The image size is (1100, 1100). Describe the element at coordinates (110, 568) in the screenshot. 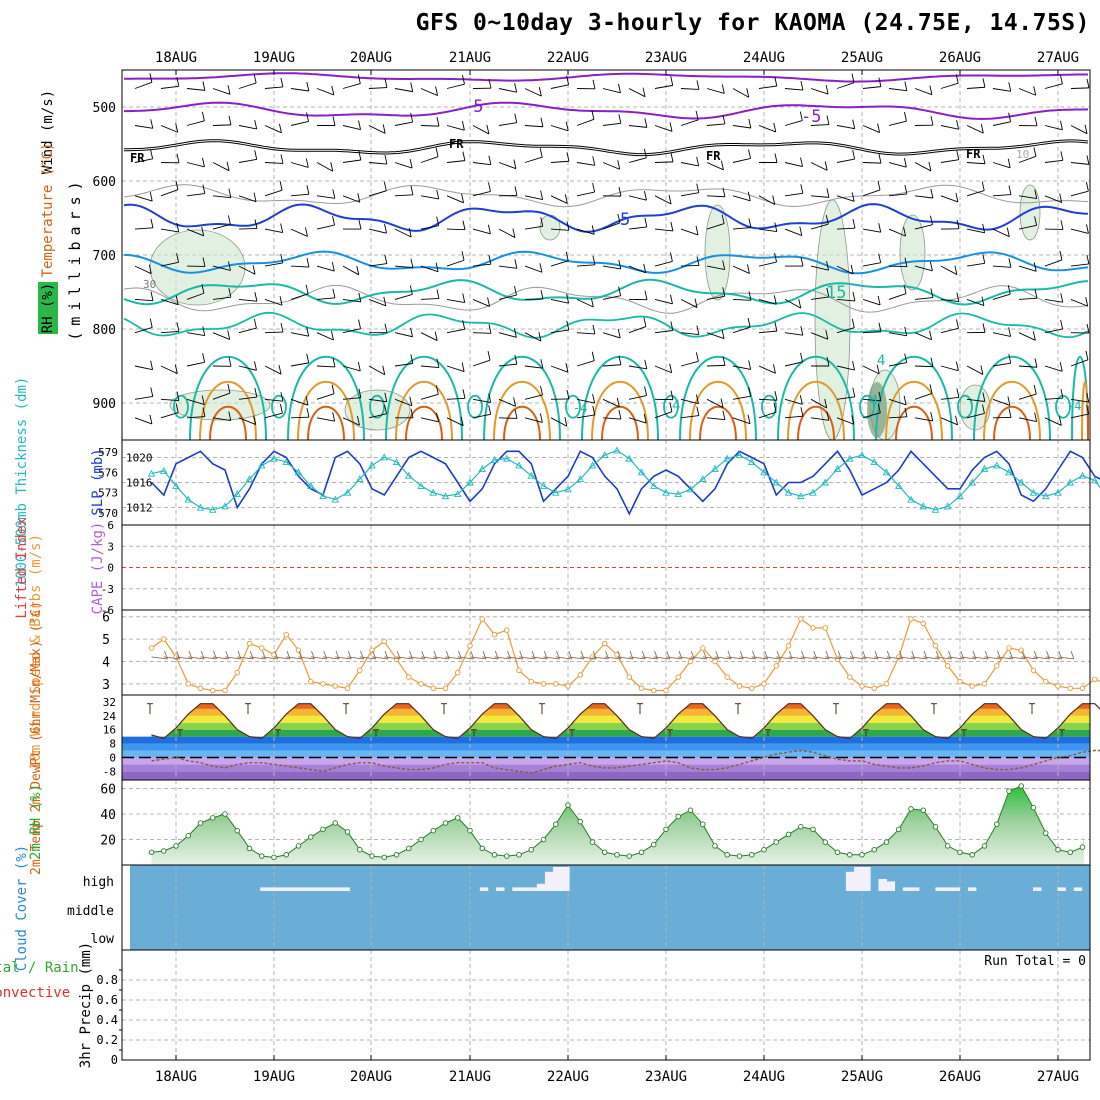

I see `lifted-index-tick: 0` at that location.